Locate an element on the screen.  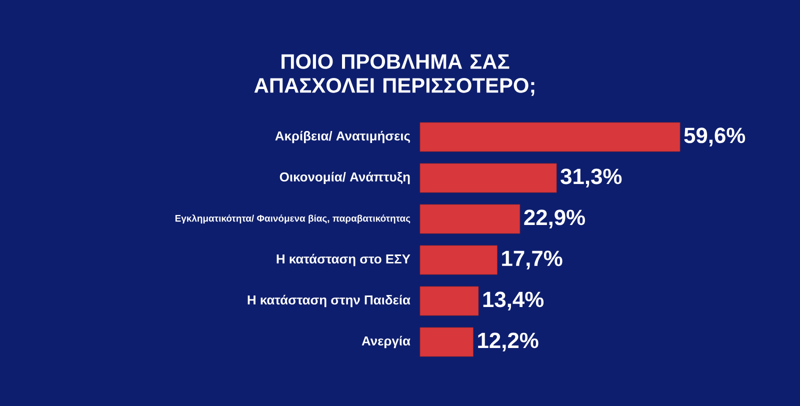
data-label: 17,7% is located at coordinates (532, 260).